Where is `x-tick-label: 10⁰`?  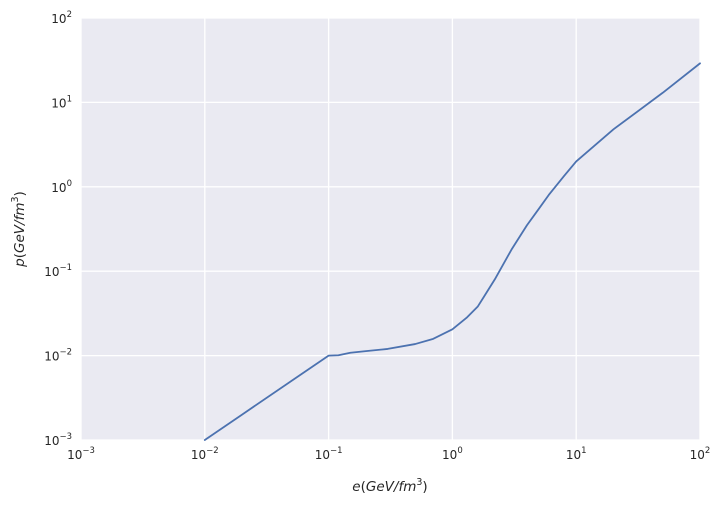
x-tick-label: 10⁰ is located at coordinates (452, 454).